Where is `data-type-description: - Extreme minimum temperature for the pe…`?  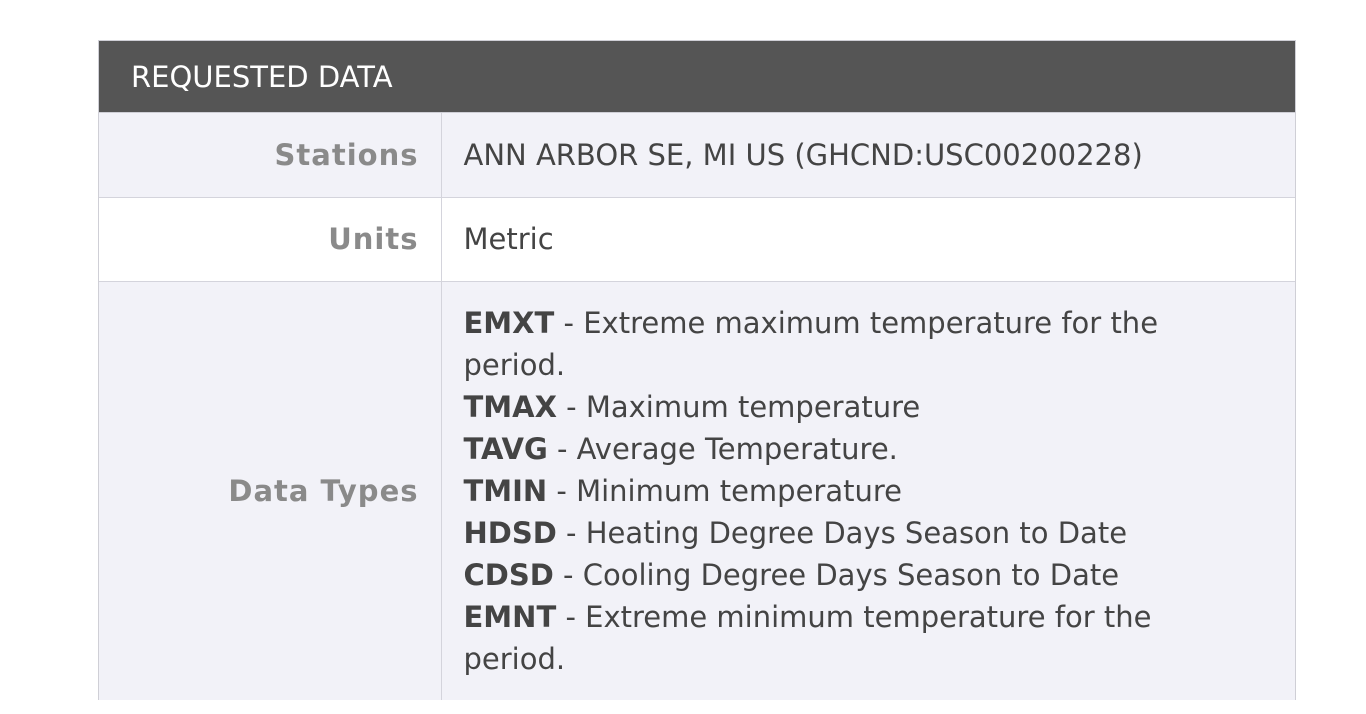 data-type-description: - Extreme minimum temperature for the pe… is located at coordinates (807, 637).